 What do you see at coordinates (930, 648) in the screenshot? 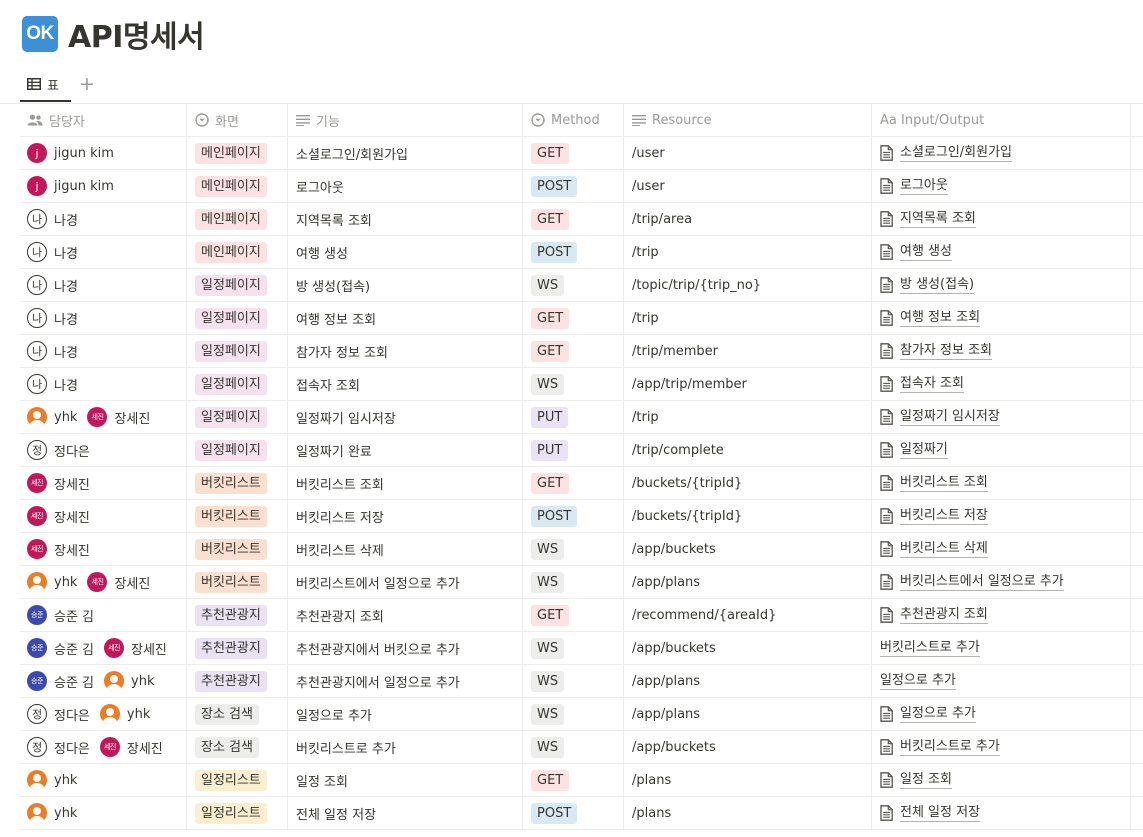
I see `io-page-link: 버킷리스트로 추가` at bounding box center [930, 648].